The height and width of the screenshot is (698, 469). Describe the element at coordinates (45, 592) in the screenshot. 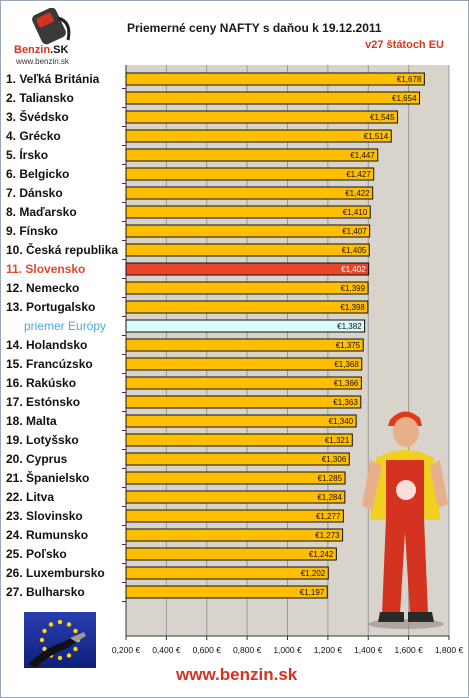

I see `category-label: 27. Bulharsko` at that location.